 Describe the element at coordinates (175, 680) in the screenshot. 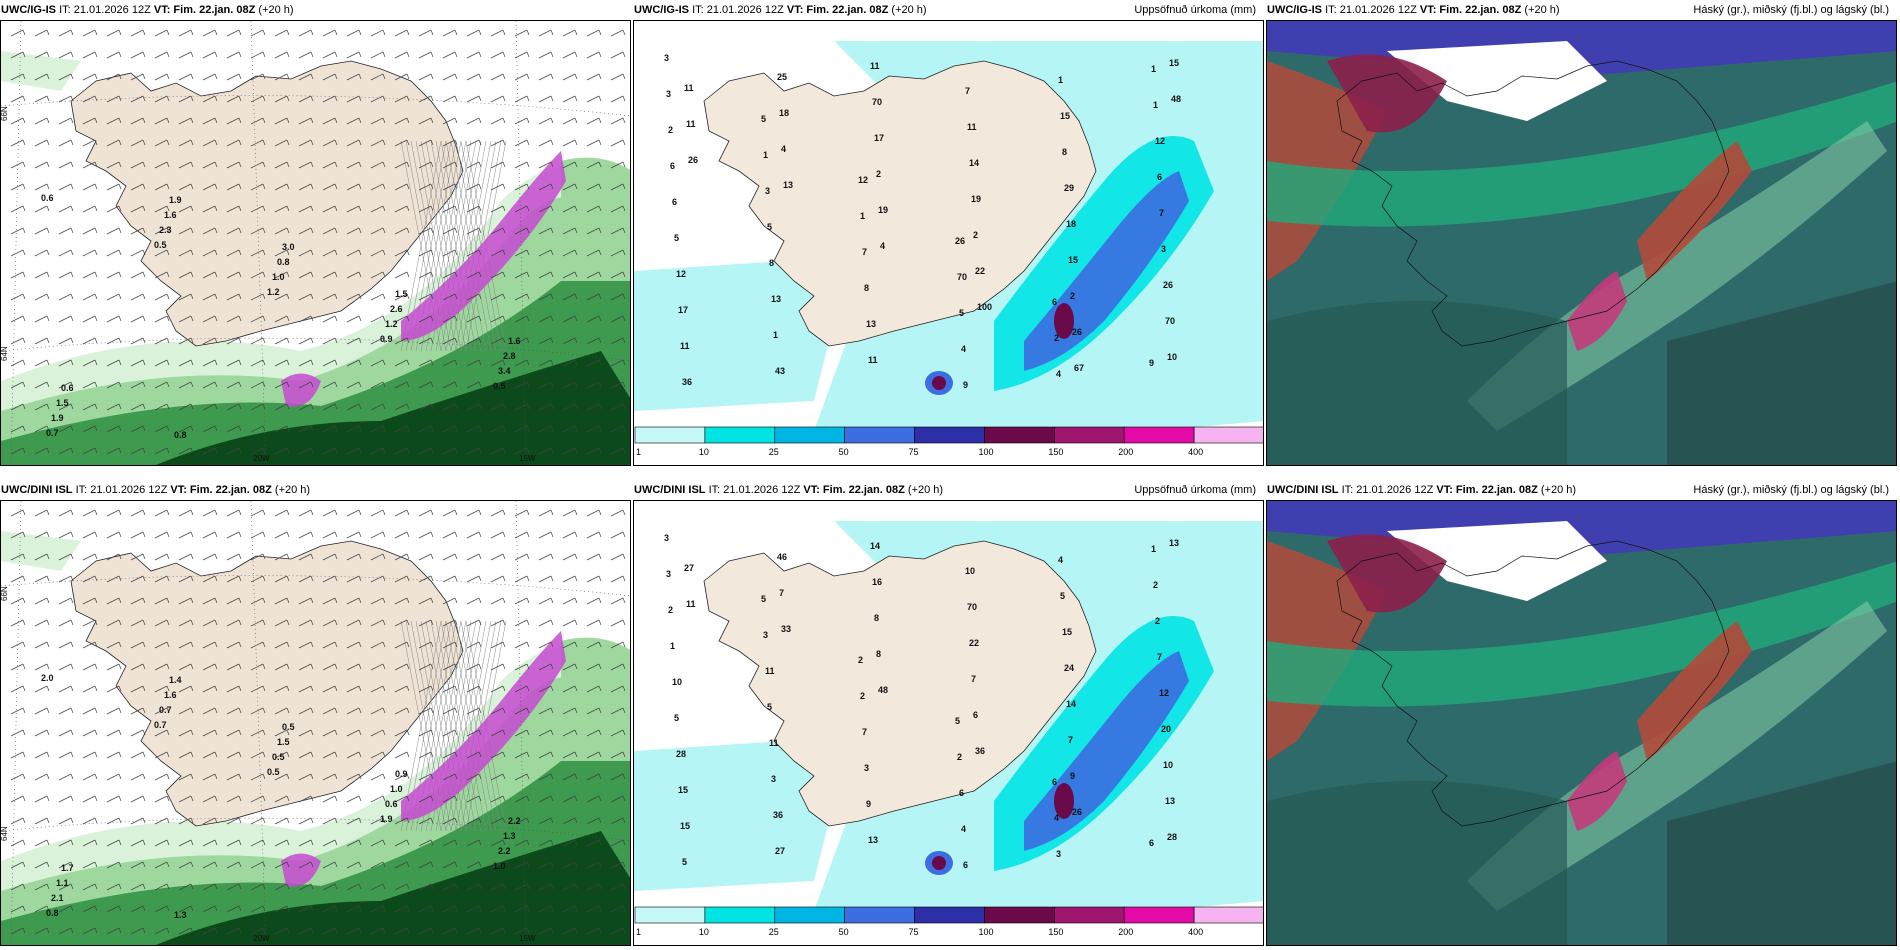

I see `value-label: 1.4` at that location.